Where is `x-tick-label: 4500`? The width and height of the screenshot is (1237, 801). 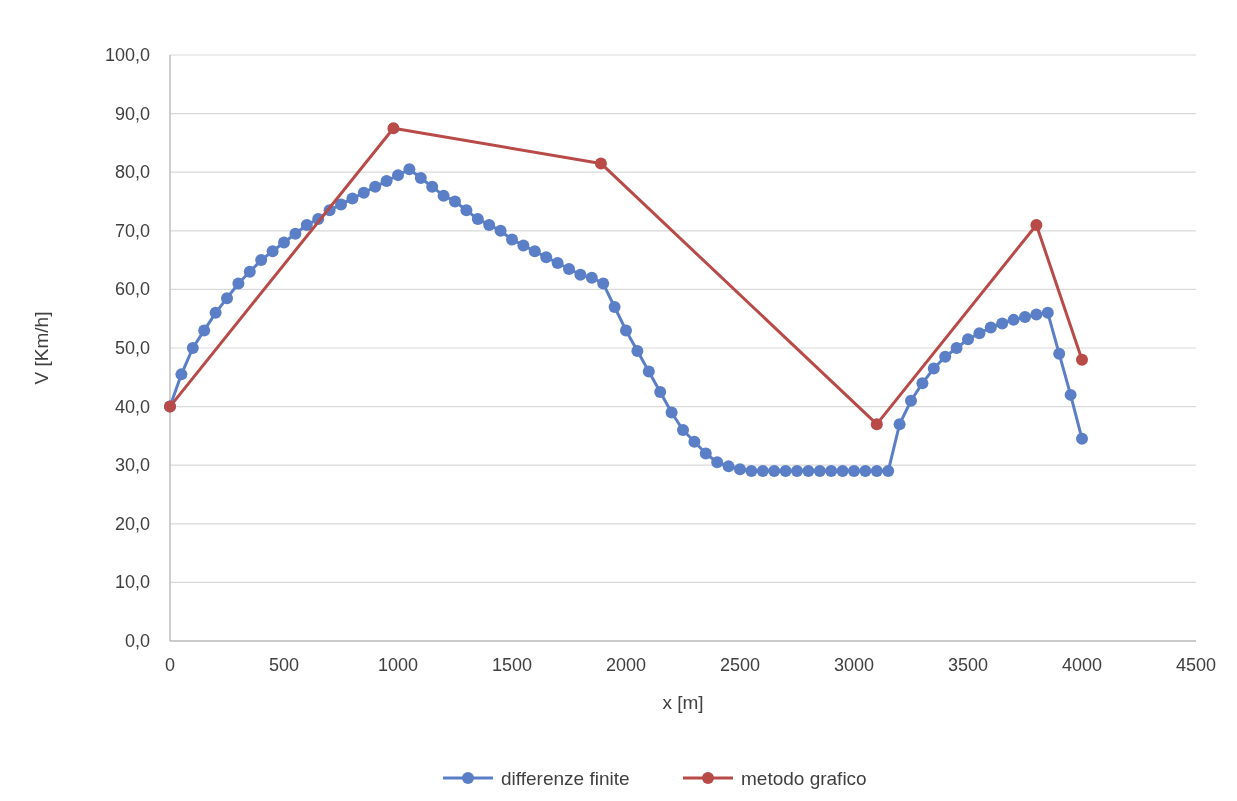 x-tick-label: 4500 is located at coordinates (1196, 665).